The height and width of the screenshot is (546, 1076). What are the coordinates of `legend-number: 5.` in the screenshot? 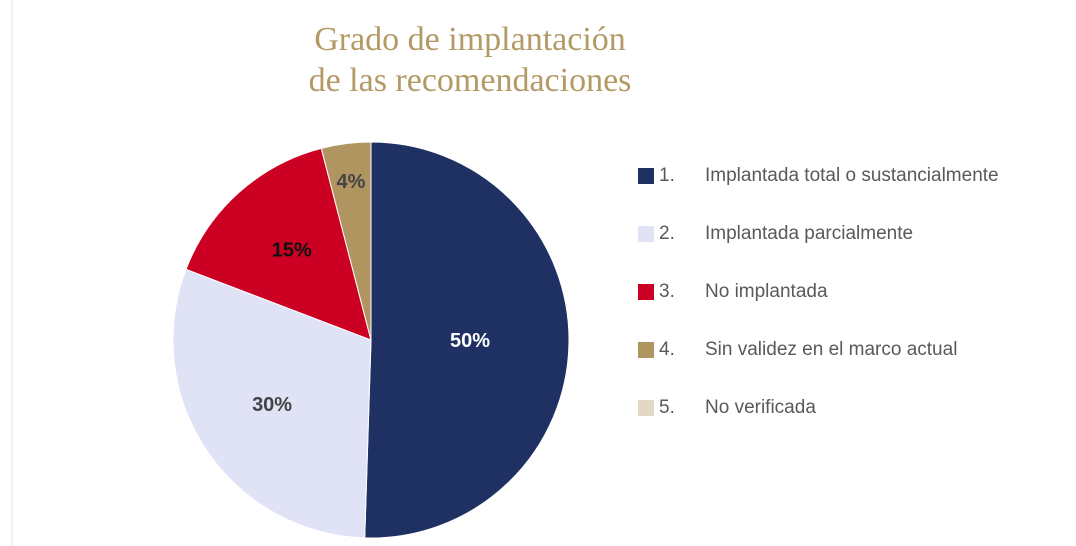 It's located at (667, 407).